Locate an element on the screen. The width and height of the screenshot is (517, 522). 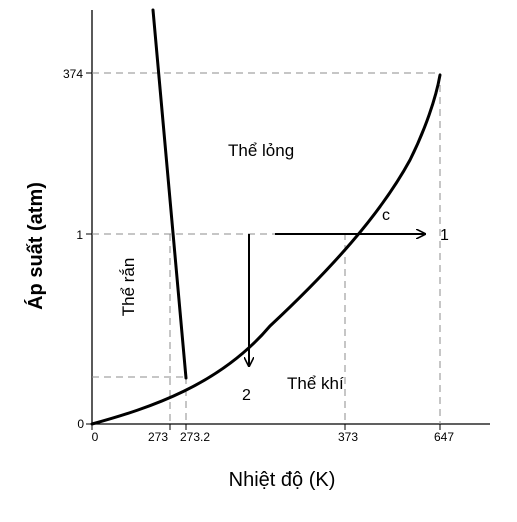
y-tick-label-1: 1 is located at coordinates (79, 235).